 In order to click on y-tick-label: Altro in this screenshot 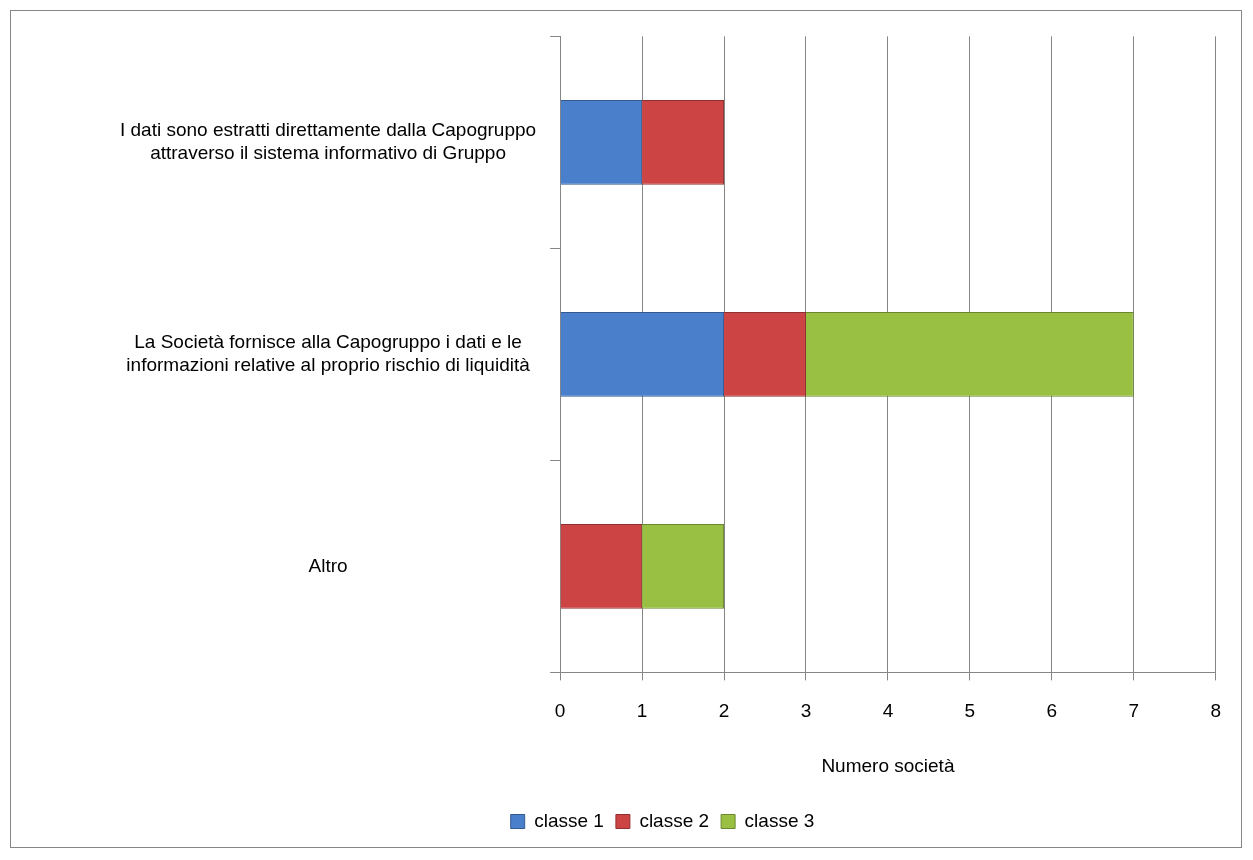, I will do `click(328, 565)`.